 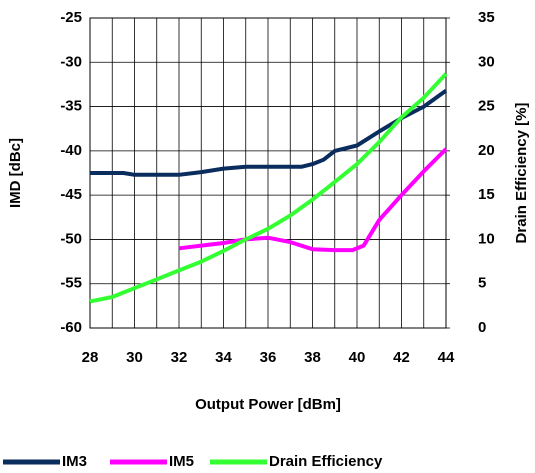 I want to click on x-tick-label: 44, so click(x=446, y=357).